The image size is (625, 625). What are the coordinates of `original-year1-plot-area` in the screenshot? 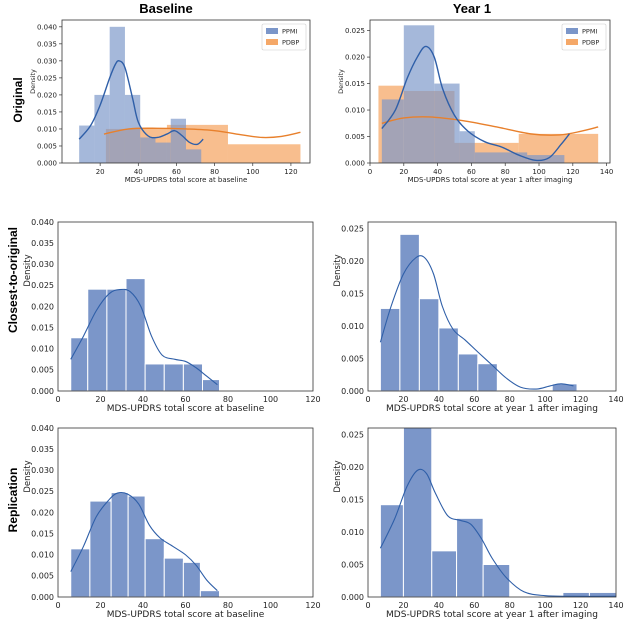 It's located at (488, 94).